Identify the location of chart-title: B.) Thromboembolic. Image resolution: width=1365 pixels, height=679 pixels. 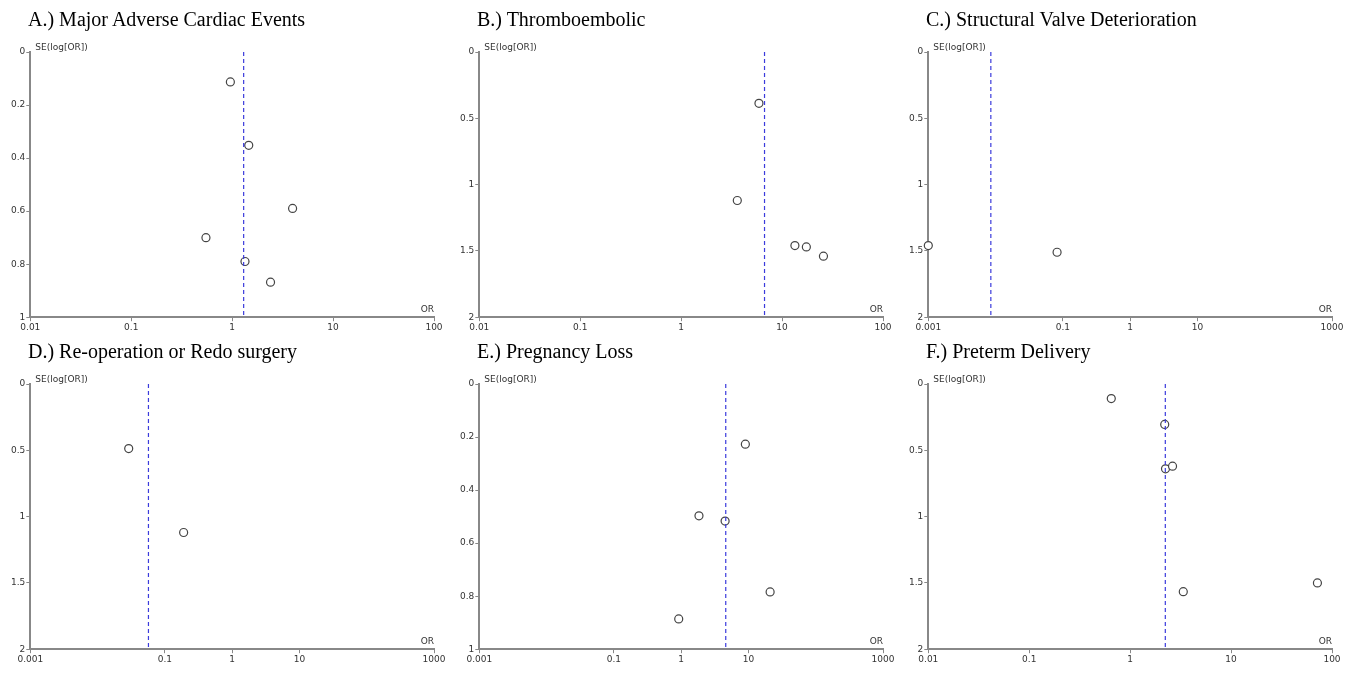
(562, 20).